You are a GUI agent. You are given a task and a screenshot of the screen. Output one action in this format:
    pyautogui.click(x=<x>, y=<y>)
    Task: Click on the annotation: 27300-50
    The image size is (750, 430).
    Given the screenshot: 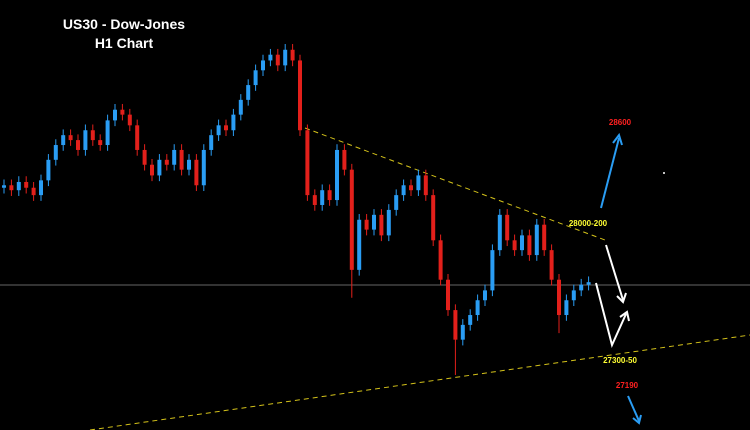 What is the action you would take?
    pyautogui.click(x=620, y=360)
    